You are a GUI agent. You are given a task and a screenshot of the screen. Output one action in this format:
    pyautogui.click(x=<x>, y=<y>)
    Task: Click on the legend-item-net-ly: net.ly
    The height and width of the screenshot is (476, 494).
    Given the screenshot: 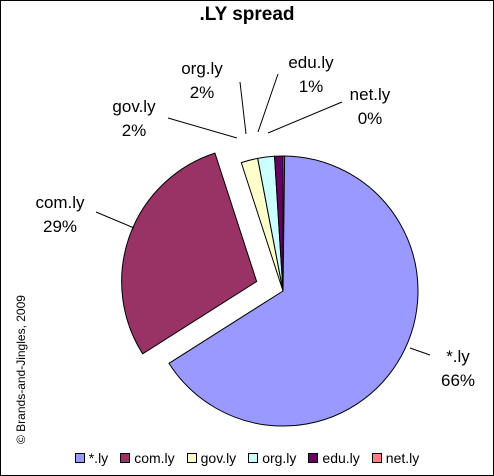 What is the action you would take?
    pyautogui.click(x=395, y=458)
    